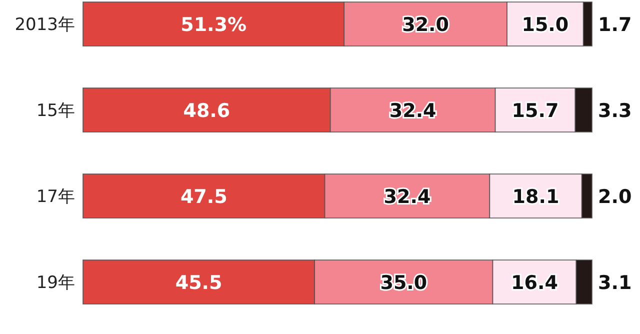 The height and width of the screenshot is (334, 640). What do you see at coordinates (545, 25) in the screenshot?
I see `data-label: 15.0` at bounding box center [545, 25].